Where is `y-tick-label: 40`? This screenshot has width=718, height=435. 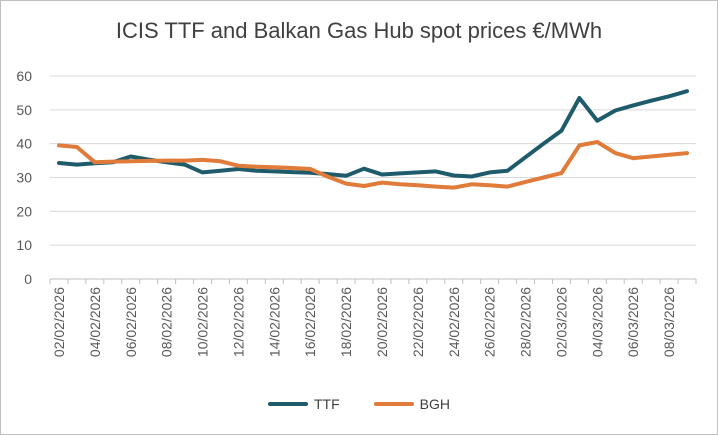 y-tick-label: 40 is located at coordinates (24, 144).